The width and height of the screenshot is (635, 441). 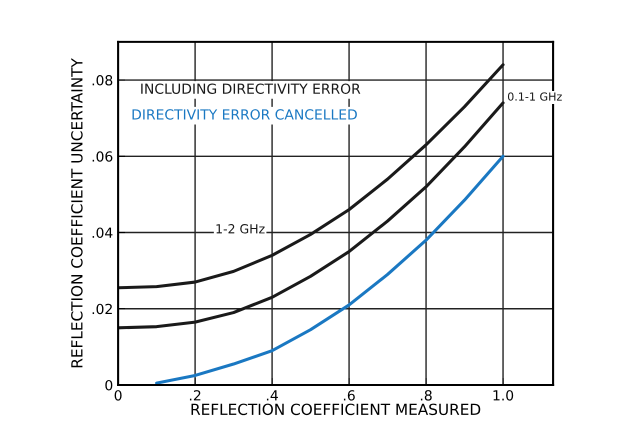 I want to click on y-tick-label: 0, so click(x=108, y=385).